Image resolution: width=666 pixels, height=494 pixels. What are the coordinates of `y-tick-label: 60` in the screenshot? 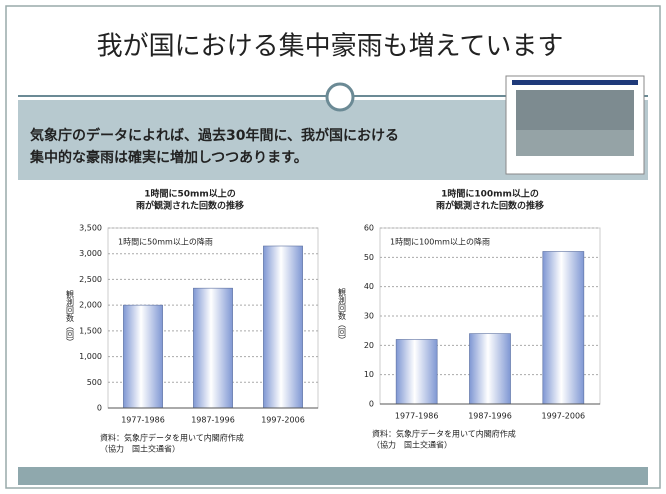 It's located at (369, 228).